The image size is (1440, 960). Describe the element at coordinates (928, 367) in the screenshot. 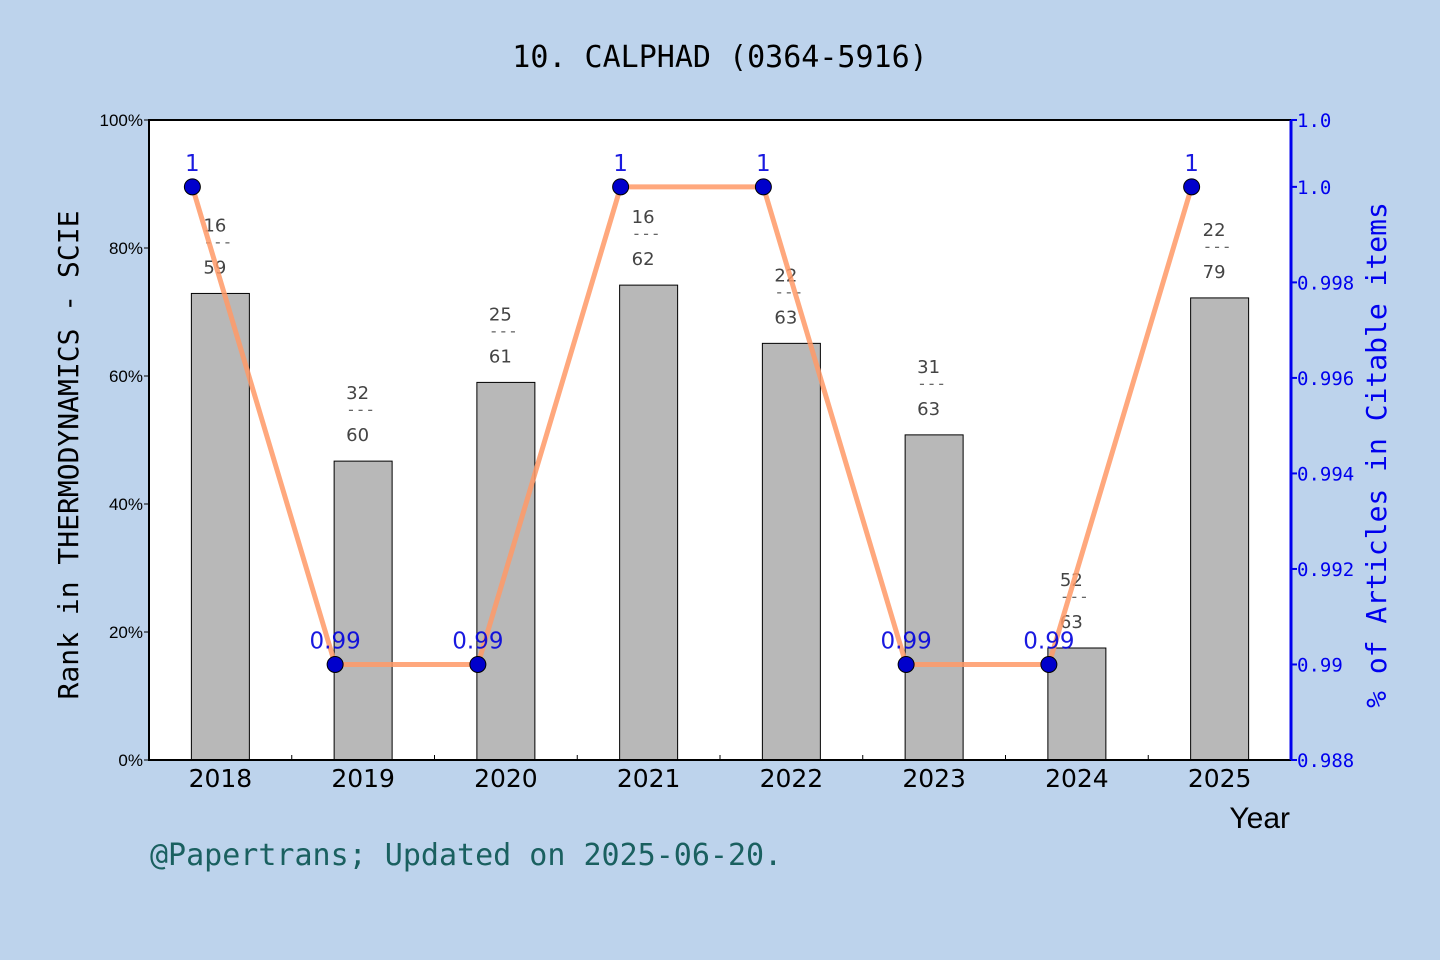

I see `bar-rank-label: 31` at that location.